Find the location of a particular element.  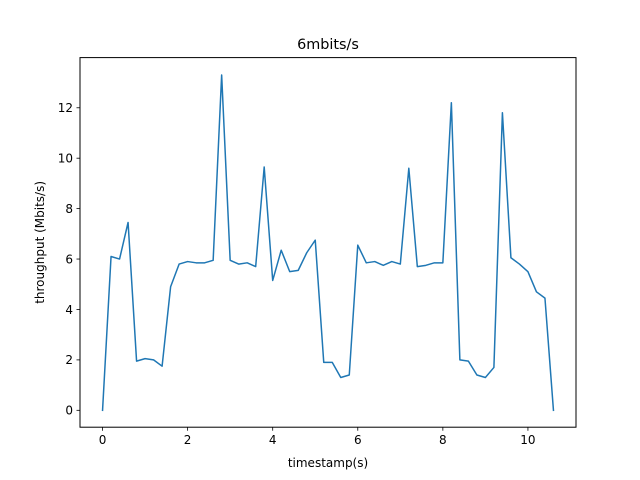

x-tick-label: 2 is located at coordinates (188, 440).